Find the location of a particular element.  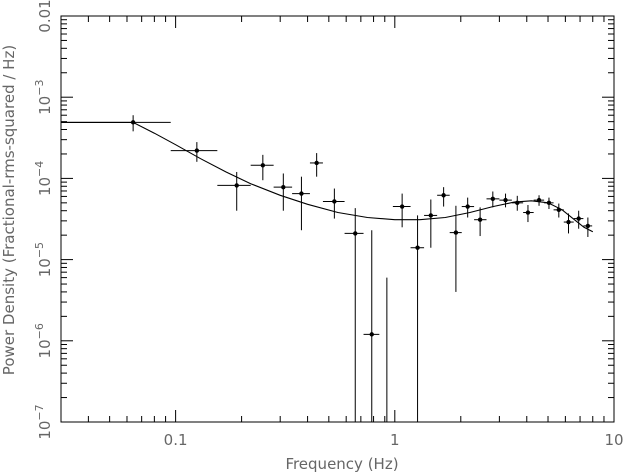

x-tick-label: 10 is located at coordinates (613, 440).